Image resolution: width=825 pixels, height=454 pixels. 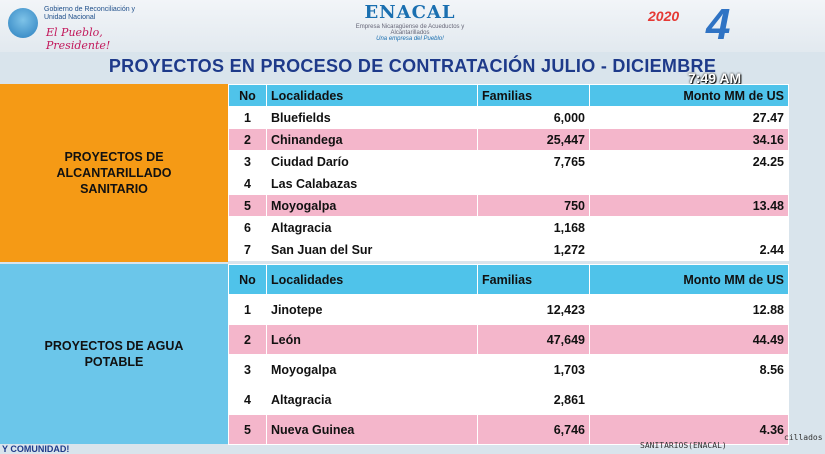 What do you see at coordinates (664, 16) in the screenshot?
I see `channel-badge: 2020` at bounding box center [664, 16].